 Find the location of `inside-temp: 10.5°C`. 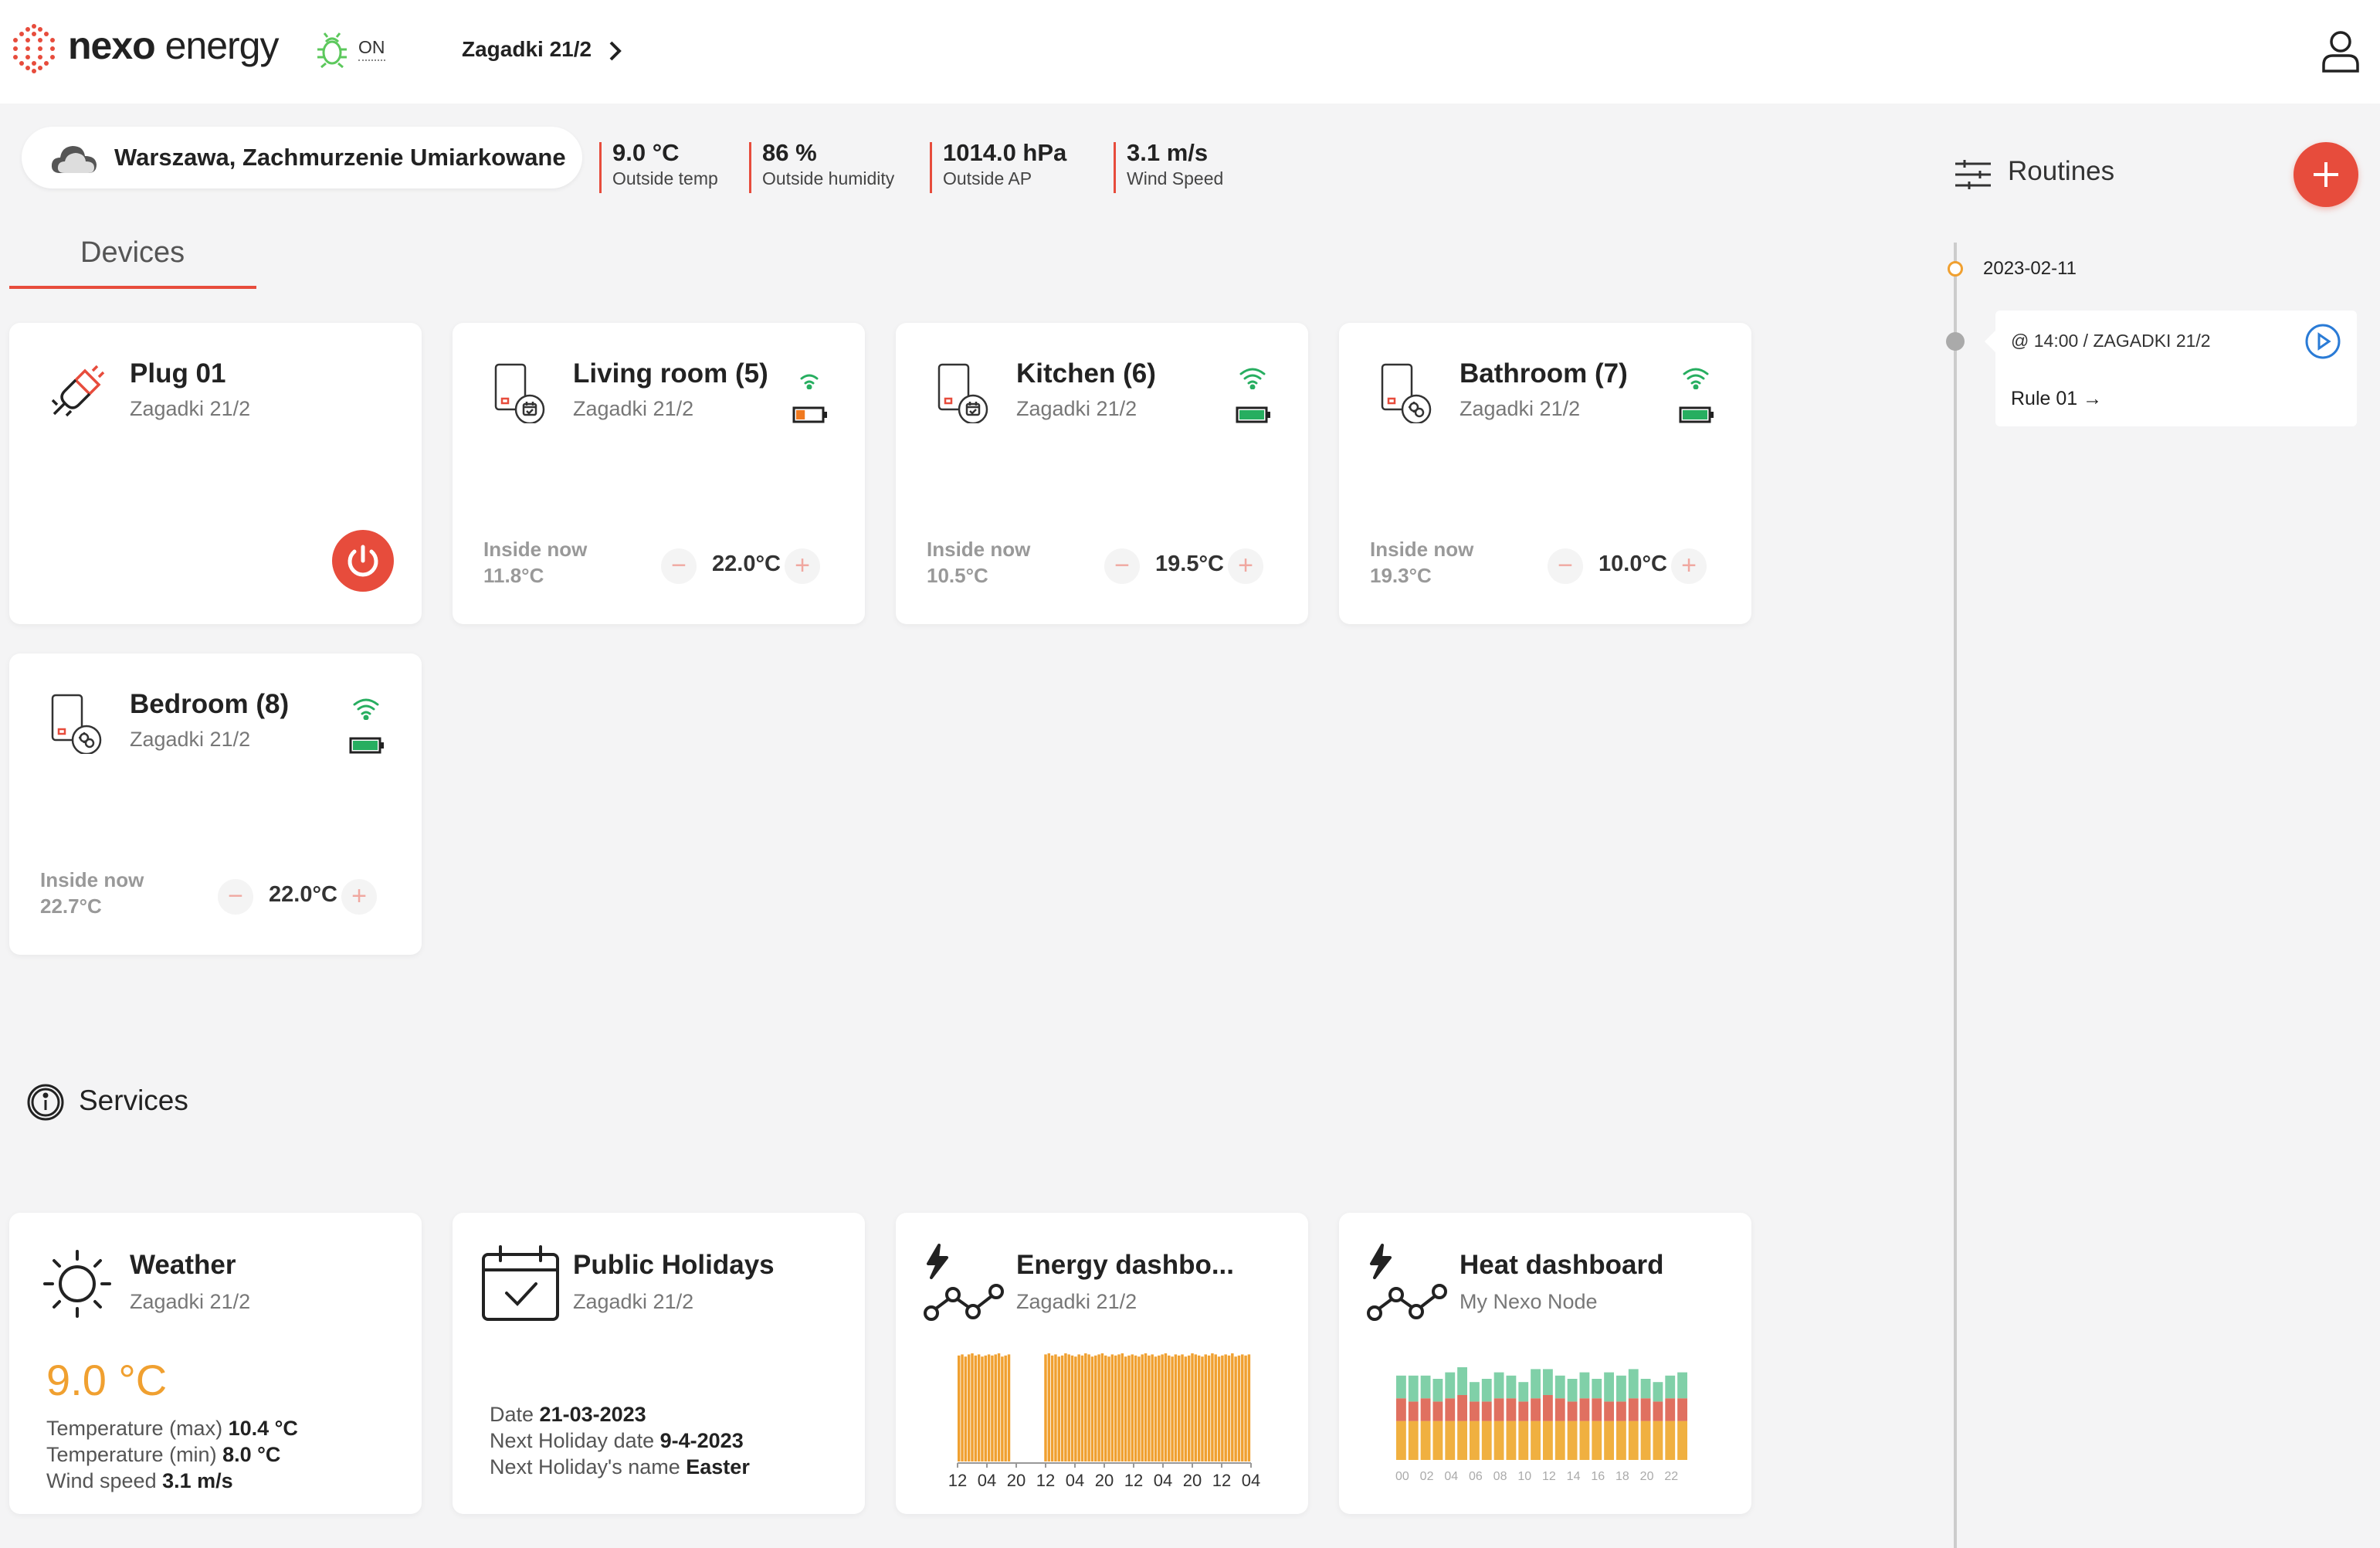

inside-temp: 10.5°C is located at coordinates (958, 575).